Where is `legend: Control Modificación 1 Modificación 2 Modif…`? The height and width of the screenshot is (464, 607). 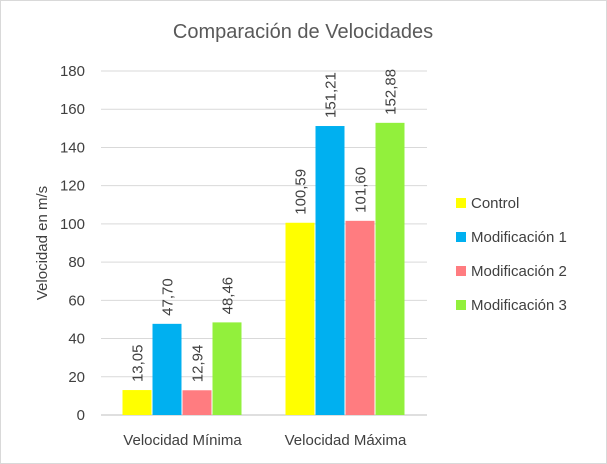 legend: Control Modificación 1 Modificación 2 Modif… is located at coordinates (511, 254).